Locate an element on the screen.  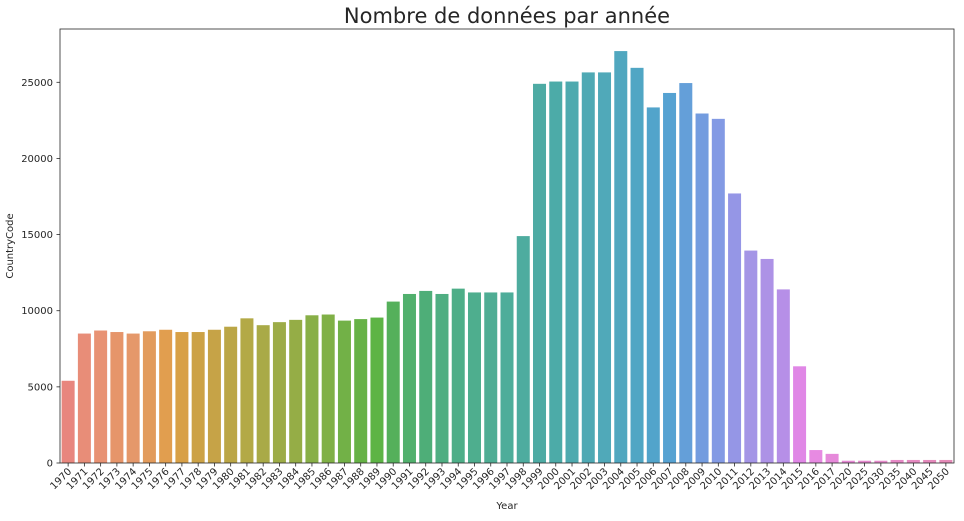
bar-1979 is located at coordinates (214, 396).